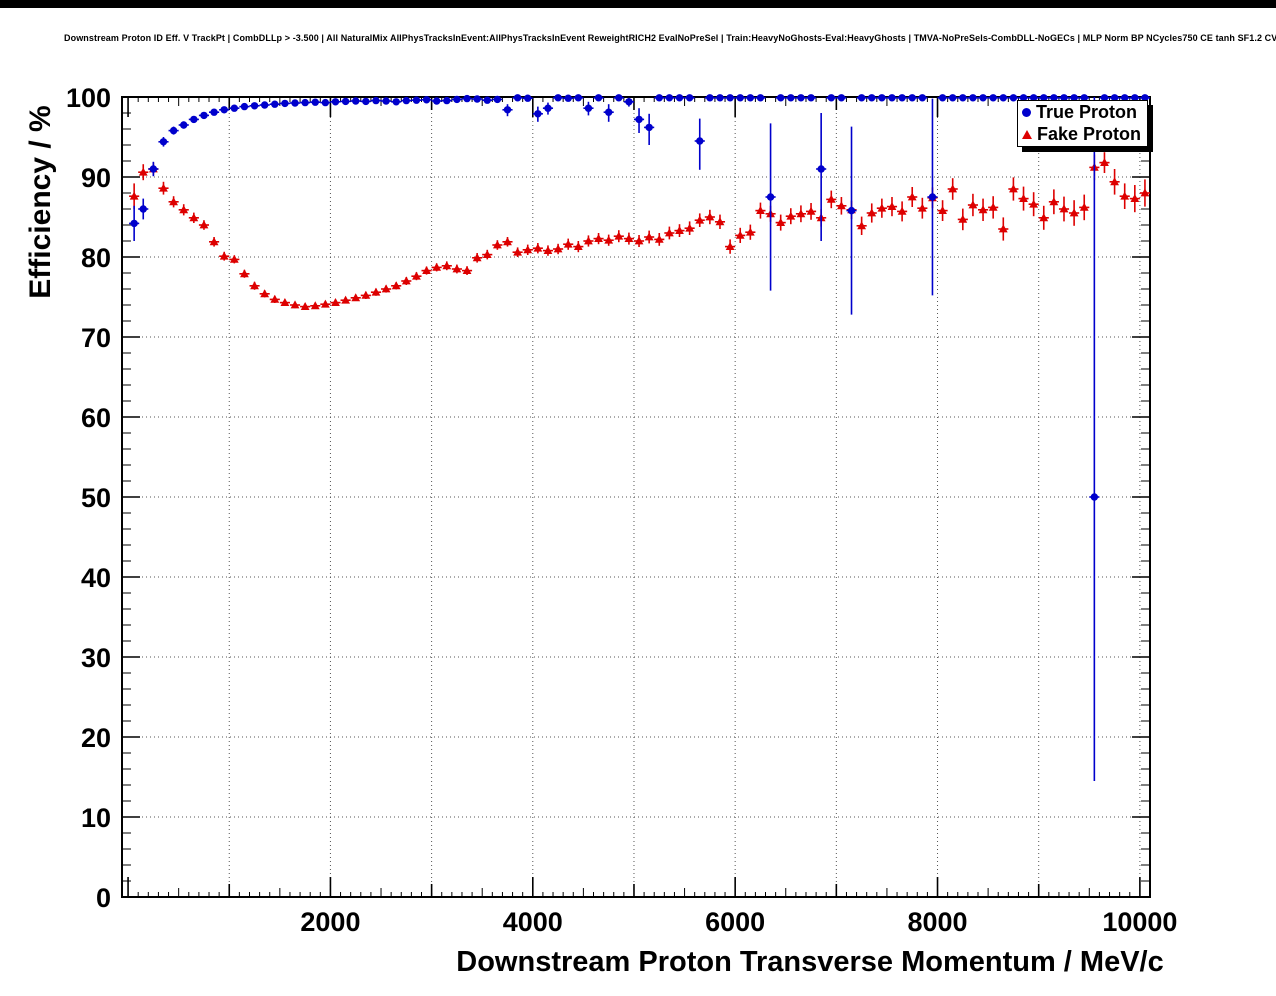 The width and height of the screenshot is (1276, 996). I want to click on legend-entry-fake-proton: Fake Proton, so click(1082, 134).